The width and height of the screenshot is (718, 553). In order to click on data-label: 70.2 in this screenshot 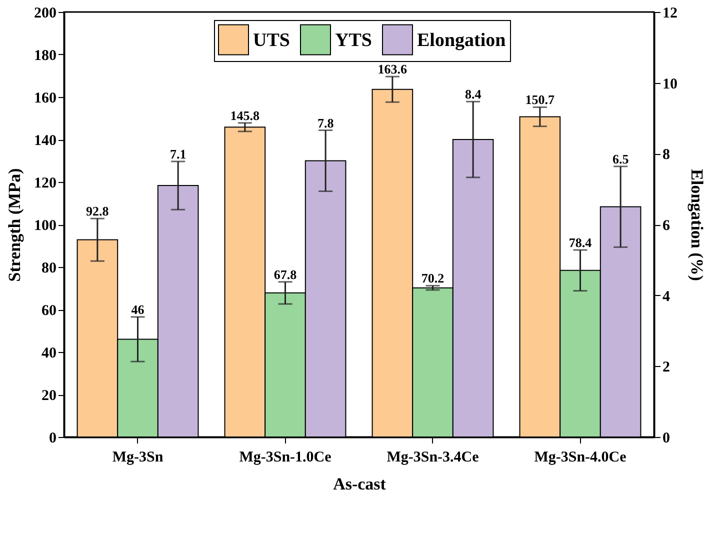, I will do `click(432, 278)`.